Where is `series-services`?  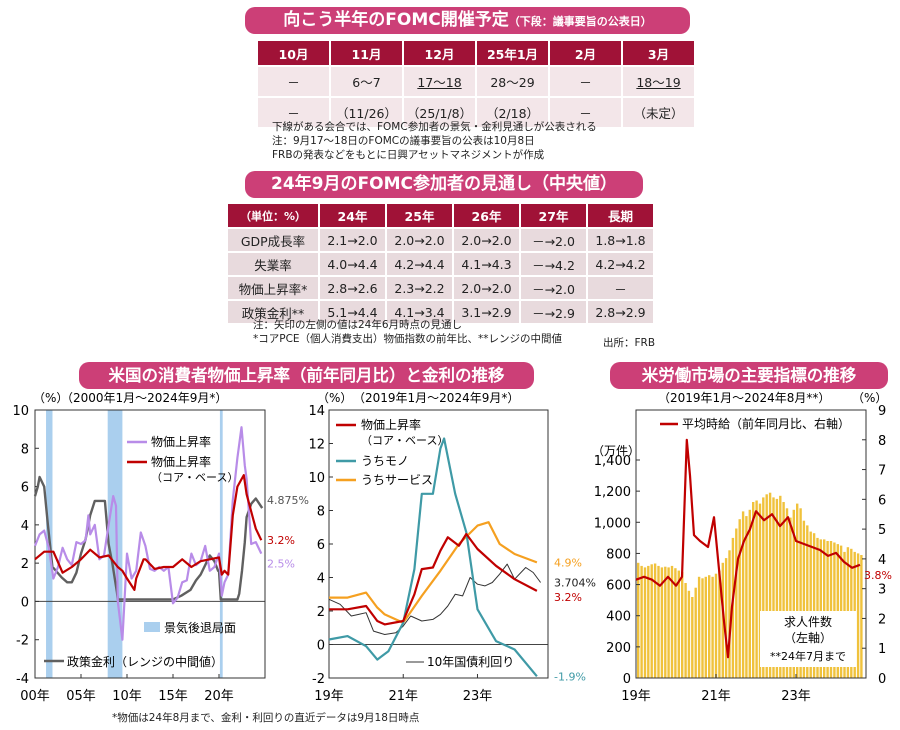 series-services is located at coordinates (433, 572).